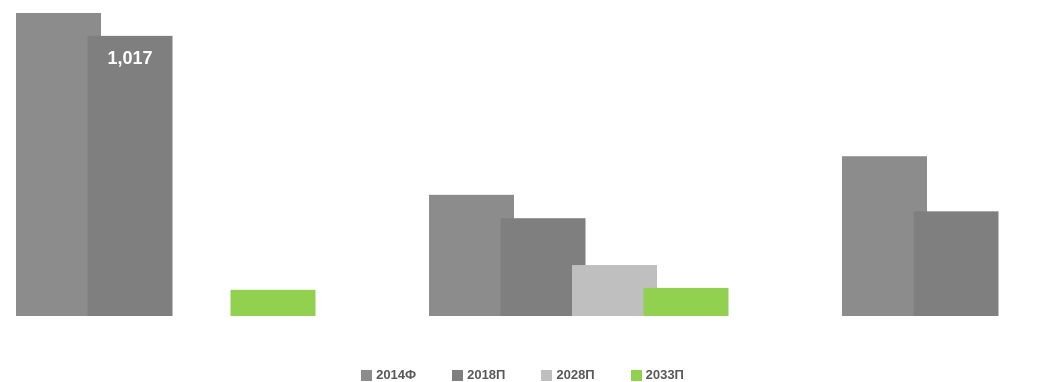  I want to click on legend-label-1: 2018П, so click(486, 374).